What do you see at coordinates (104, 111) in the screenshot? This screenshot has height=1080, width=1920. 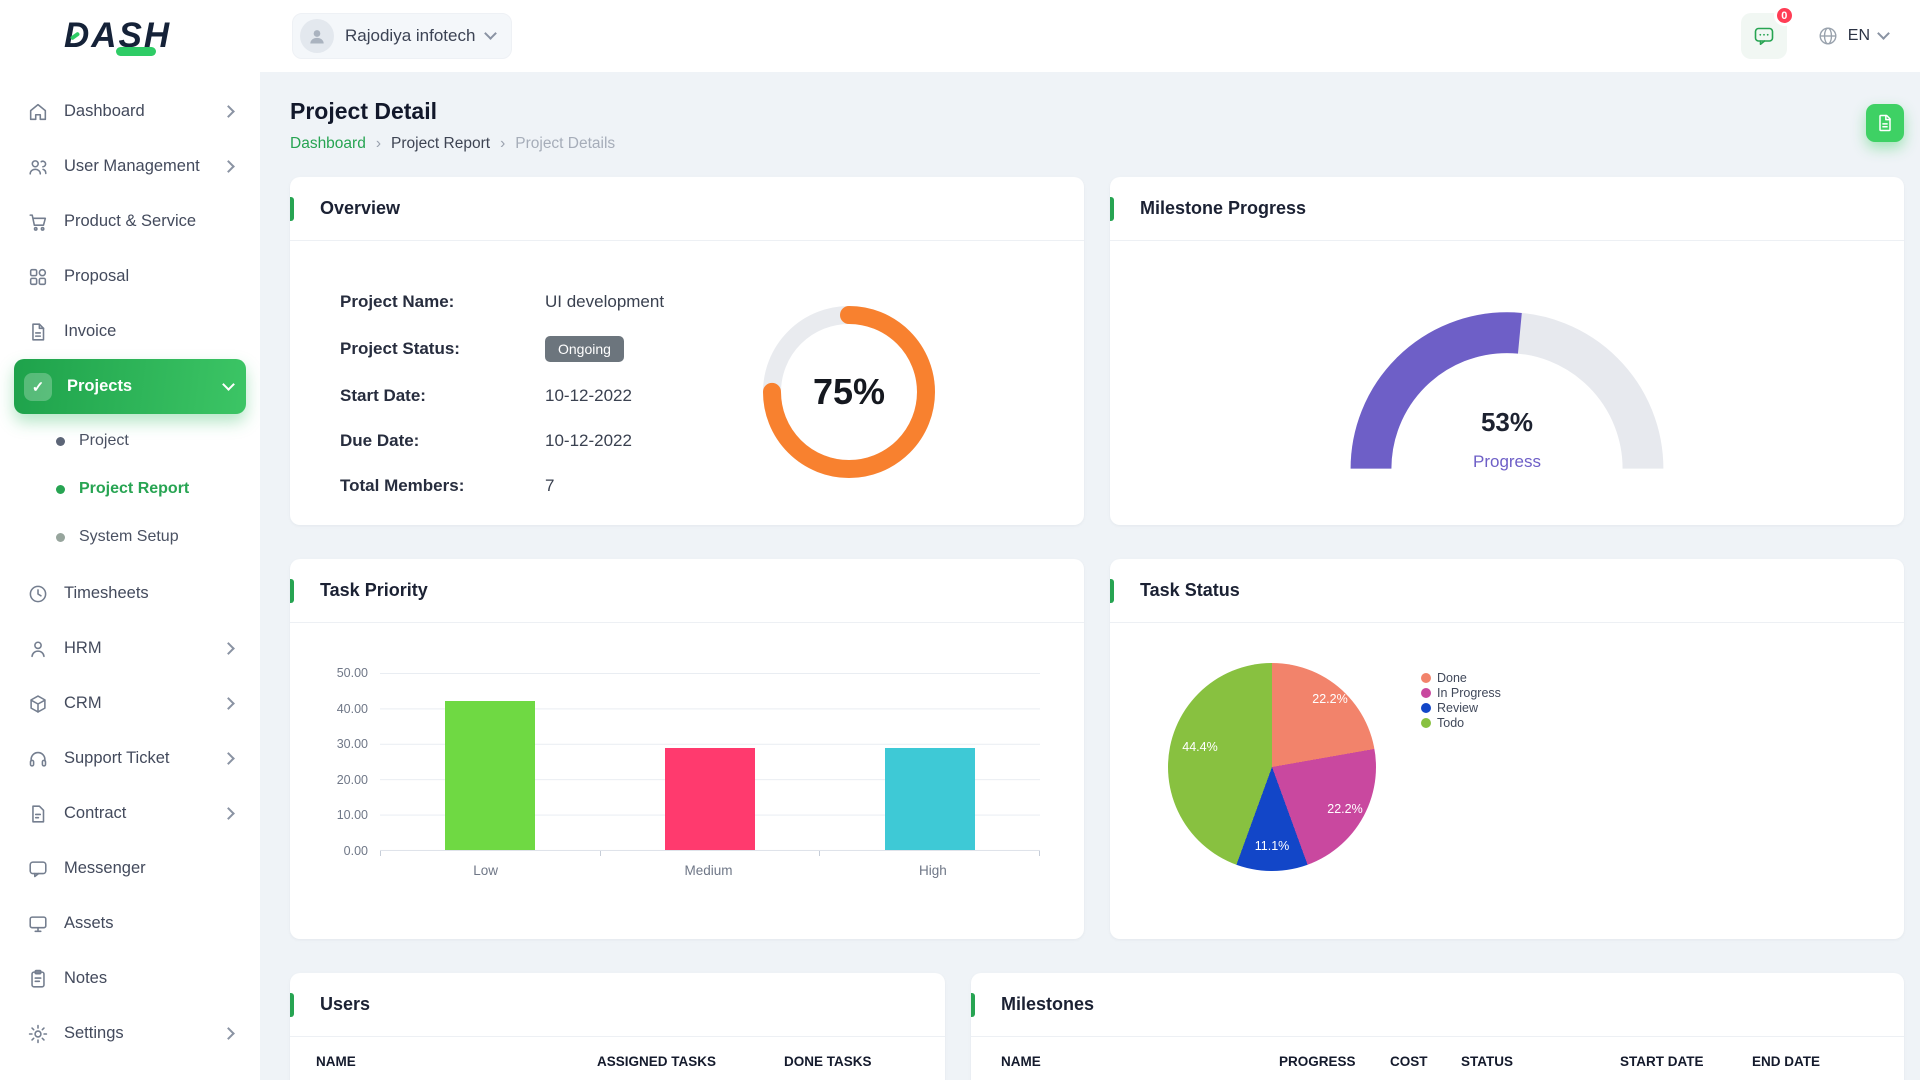 I see `sidebar-item-label: Dashboard` at bounding box center [104, 111].